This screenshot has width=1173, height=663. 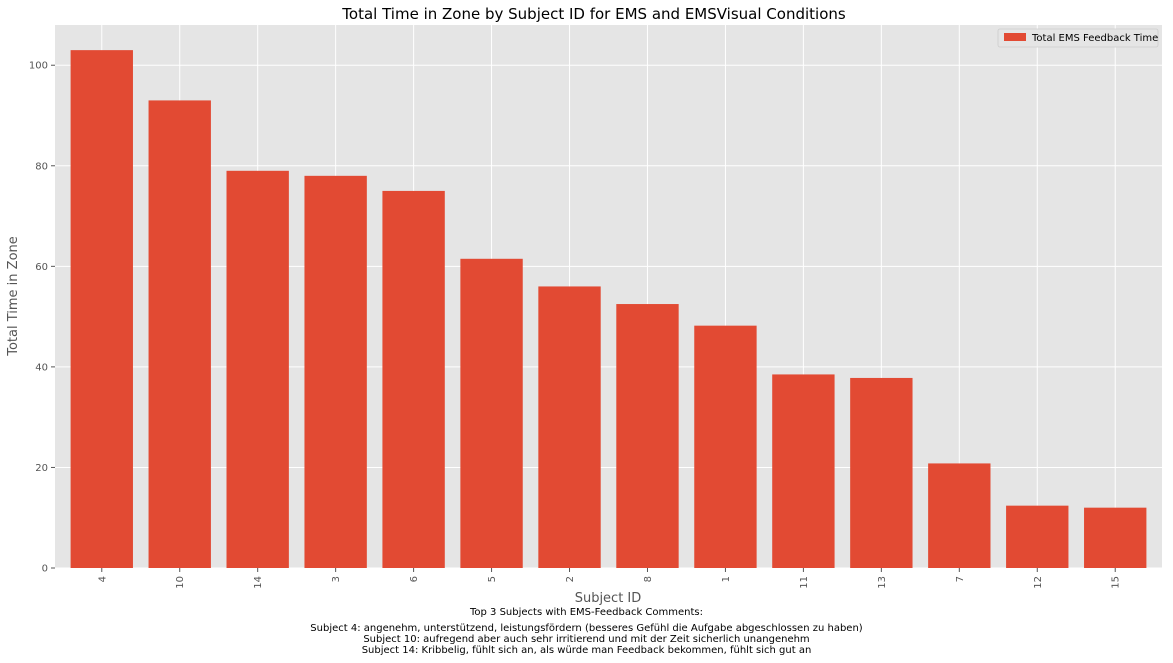 What do you see at coordinates (726, 579) in the screenshot?
I see `x-tick-label: 1` at bounding box center [726, 579].